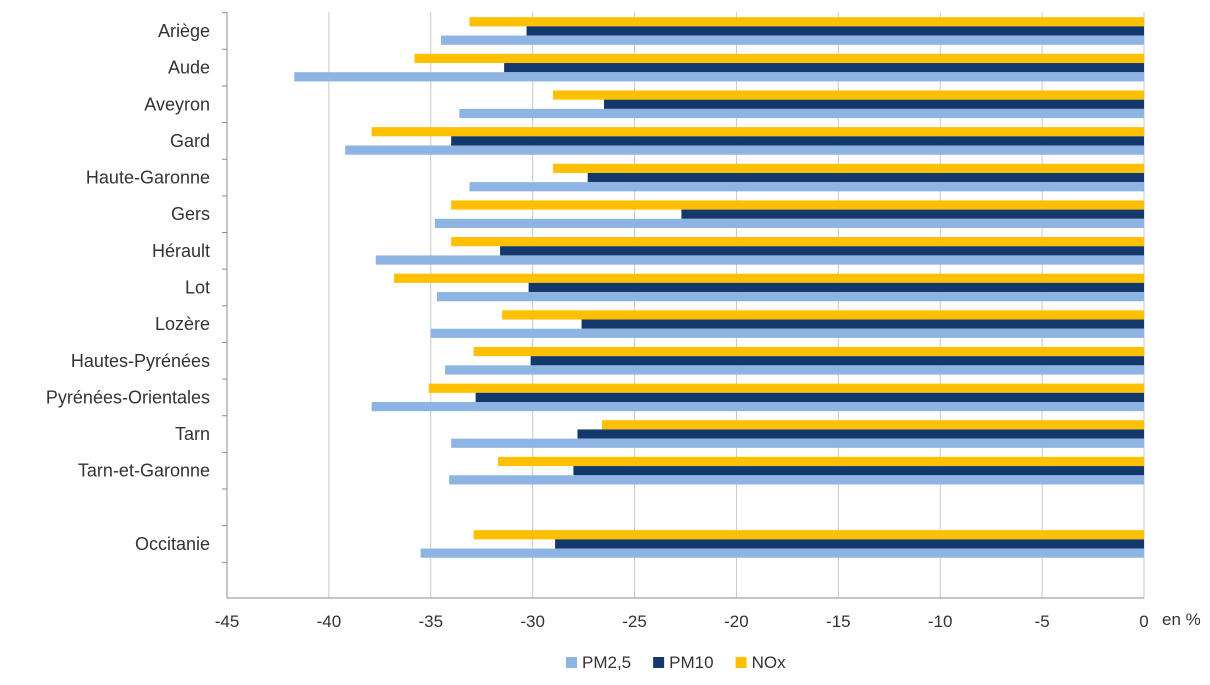 The image size is (1210, 685). What do you see at coordinates (190, 214) in the screenshot?
I see `category-label: Gers` at bounding box center [190, 214].